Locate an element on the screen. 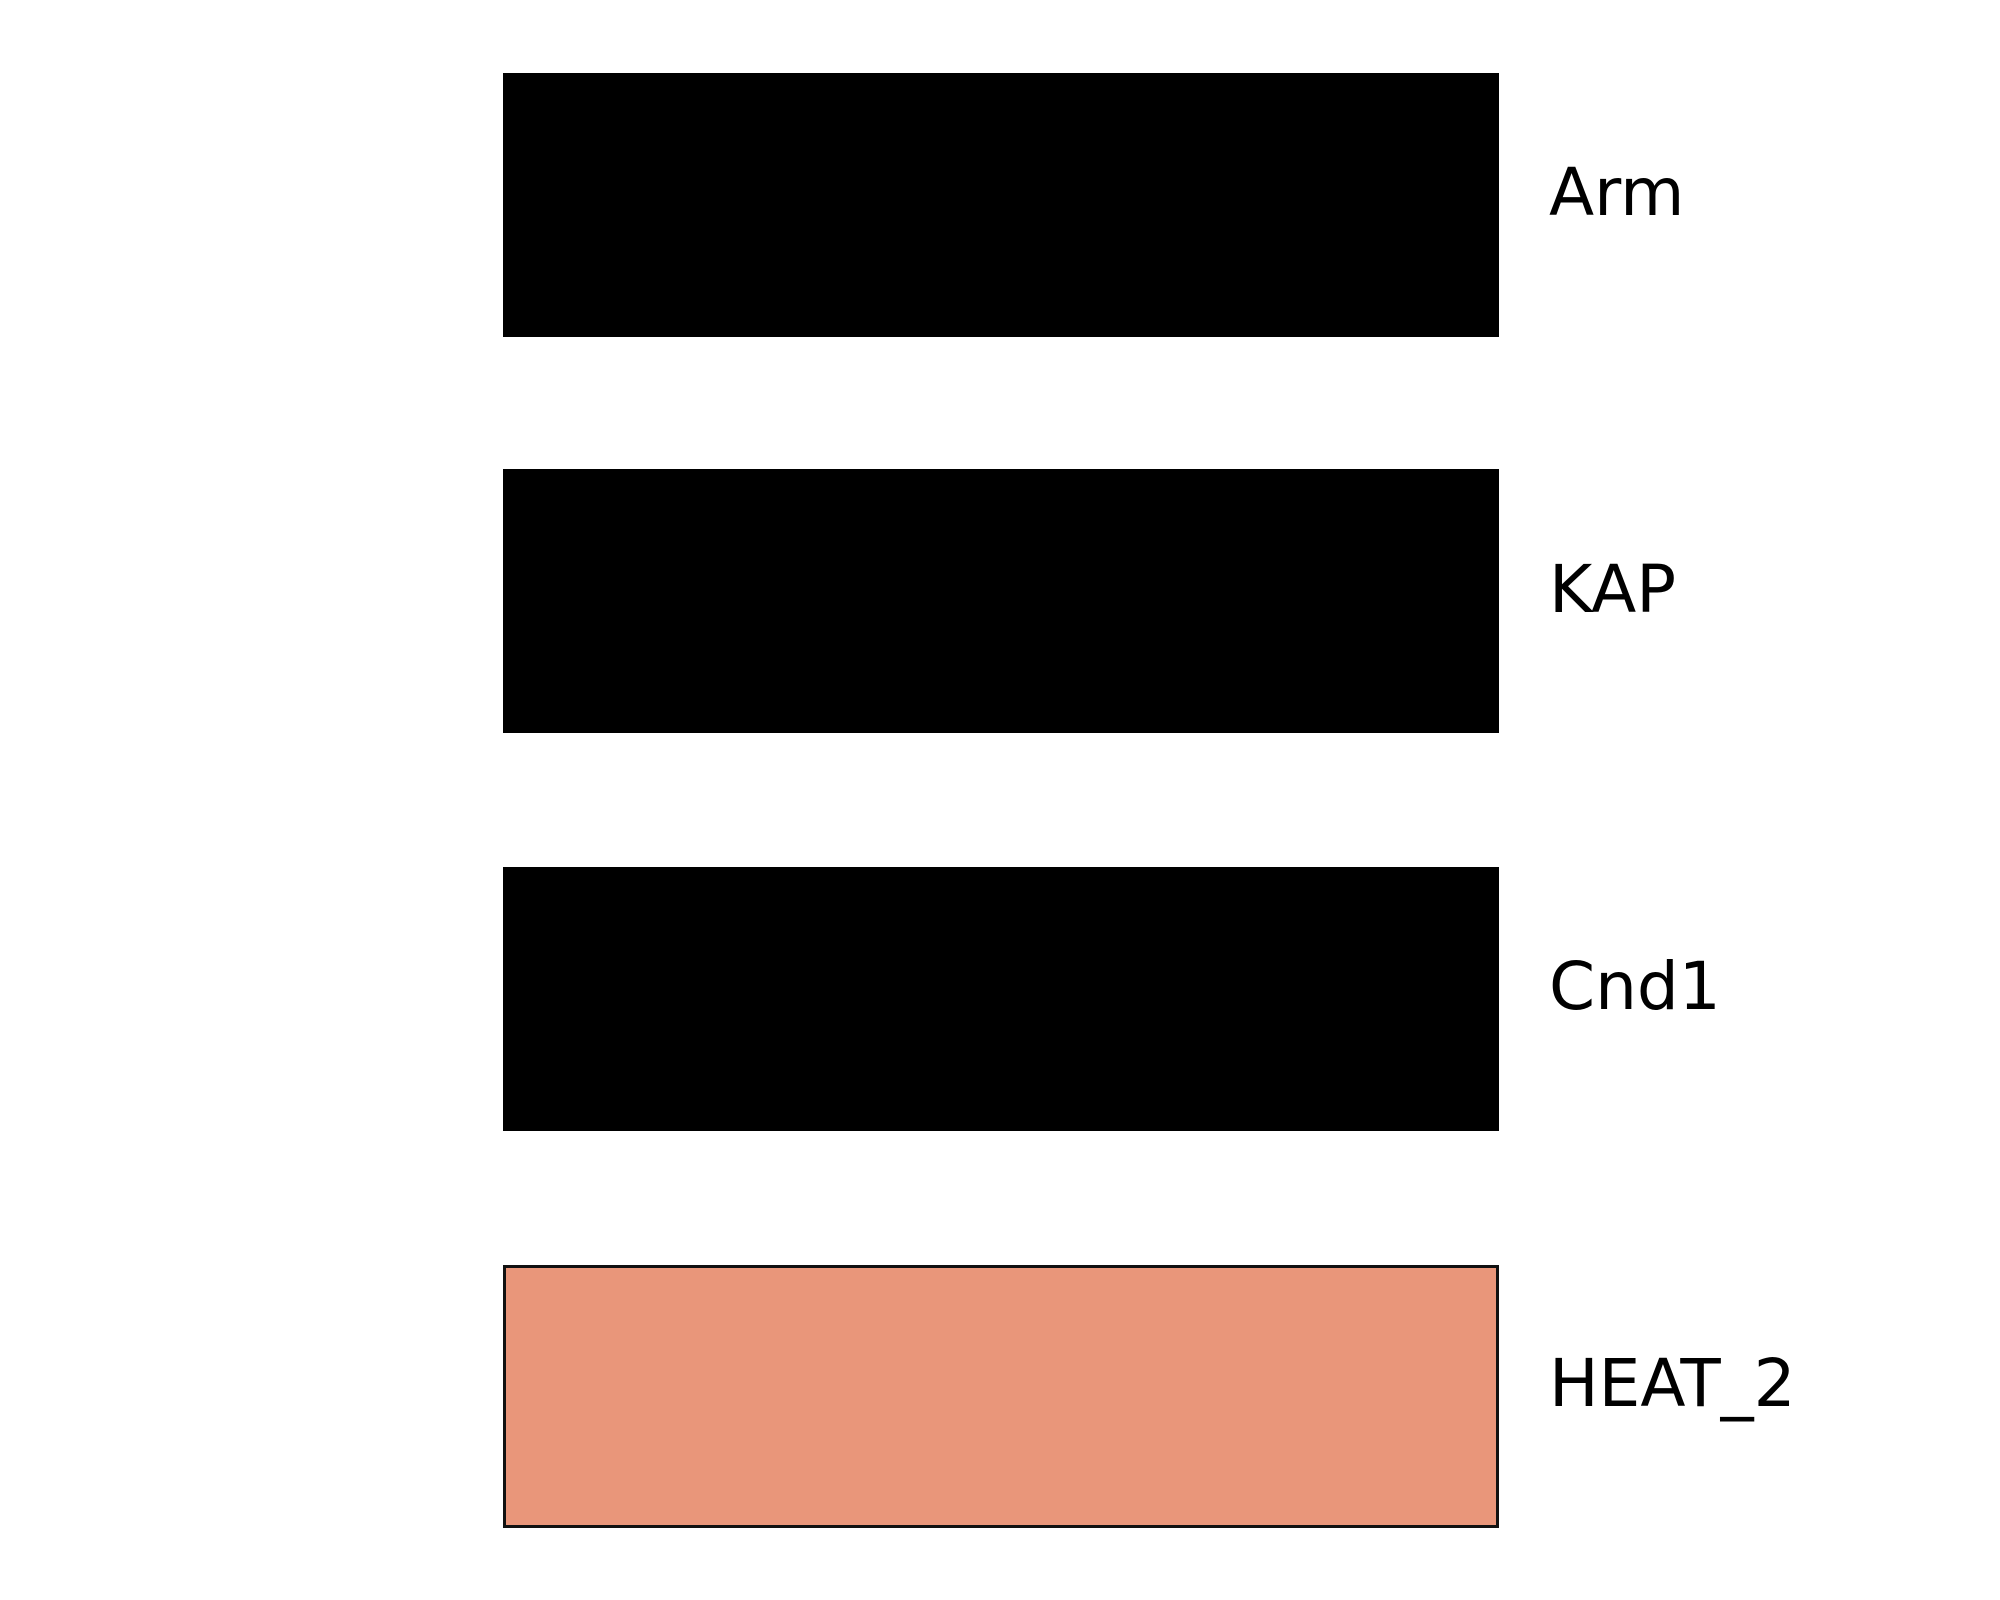 Image resolution: width=2000 pixels, height=1600 pixels. legend-swatch-arm is located at coordinates (1001, 205).